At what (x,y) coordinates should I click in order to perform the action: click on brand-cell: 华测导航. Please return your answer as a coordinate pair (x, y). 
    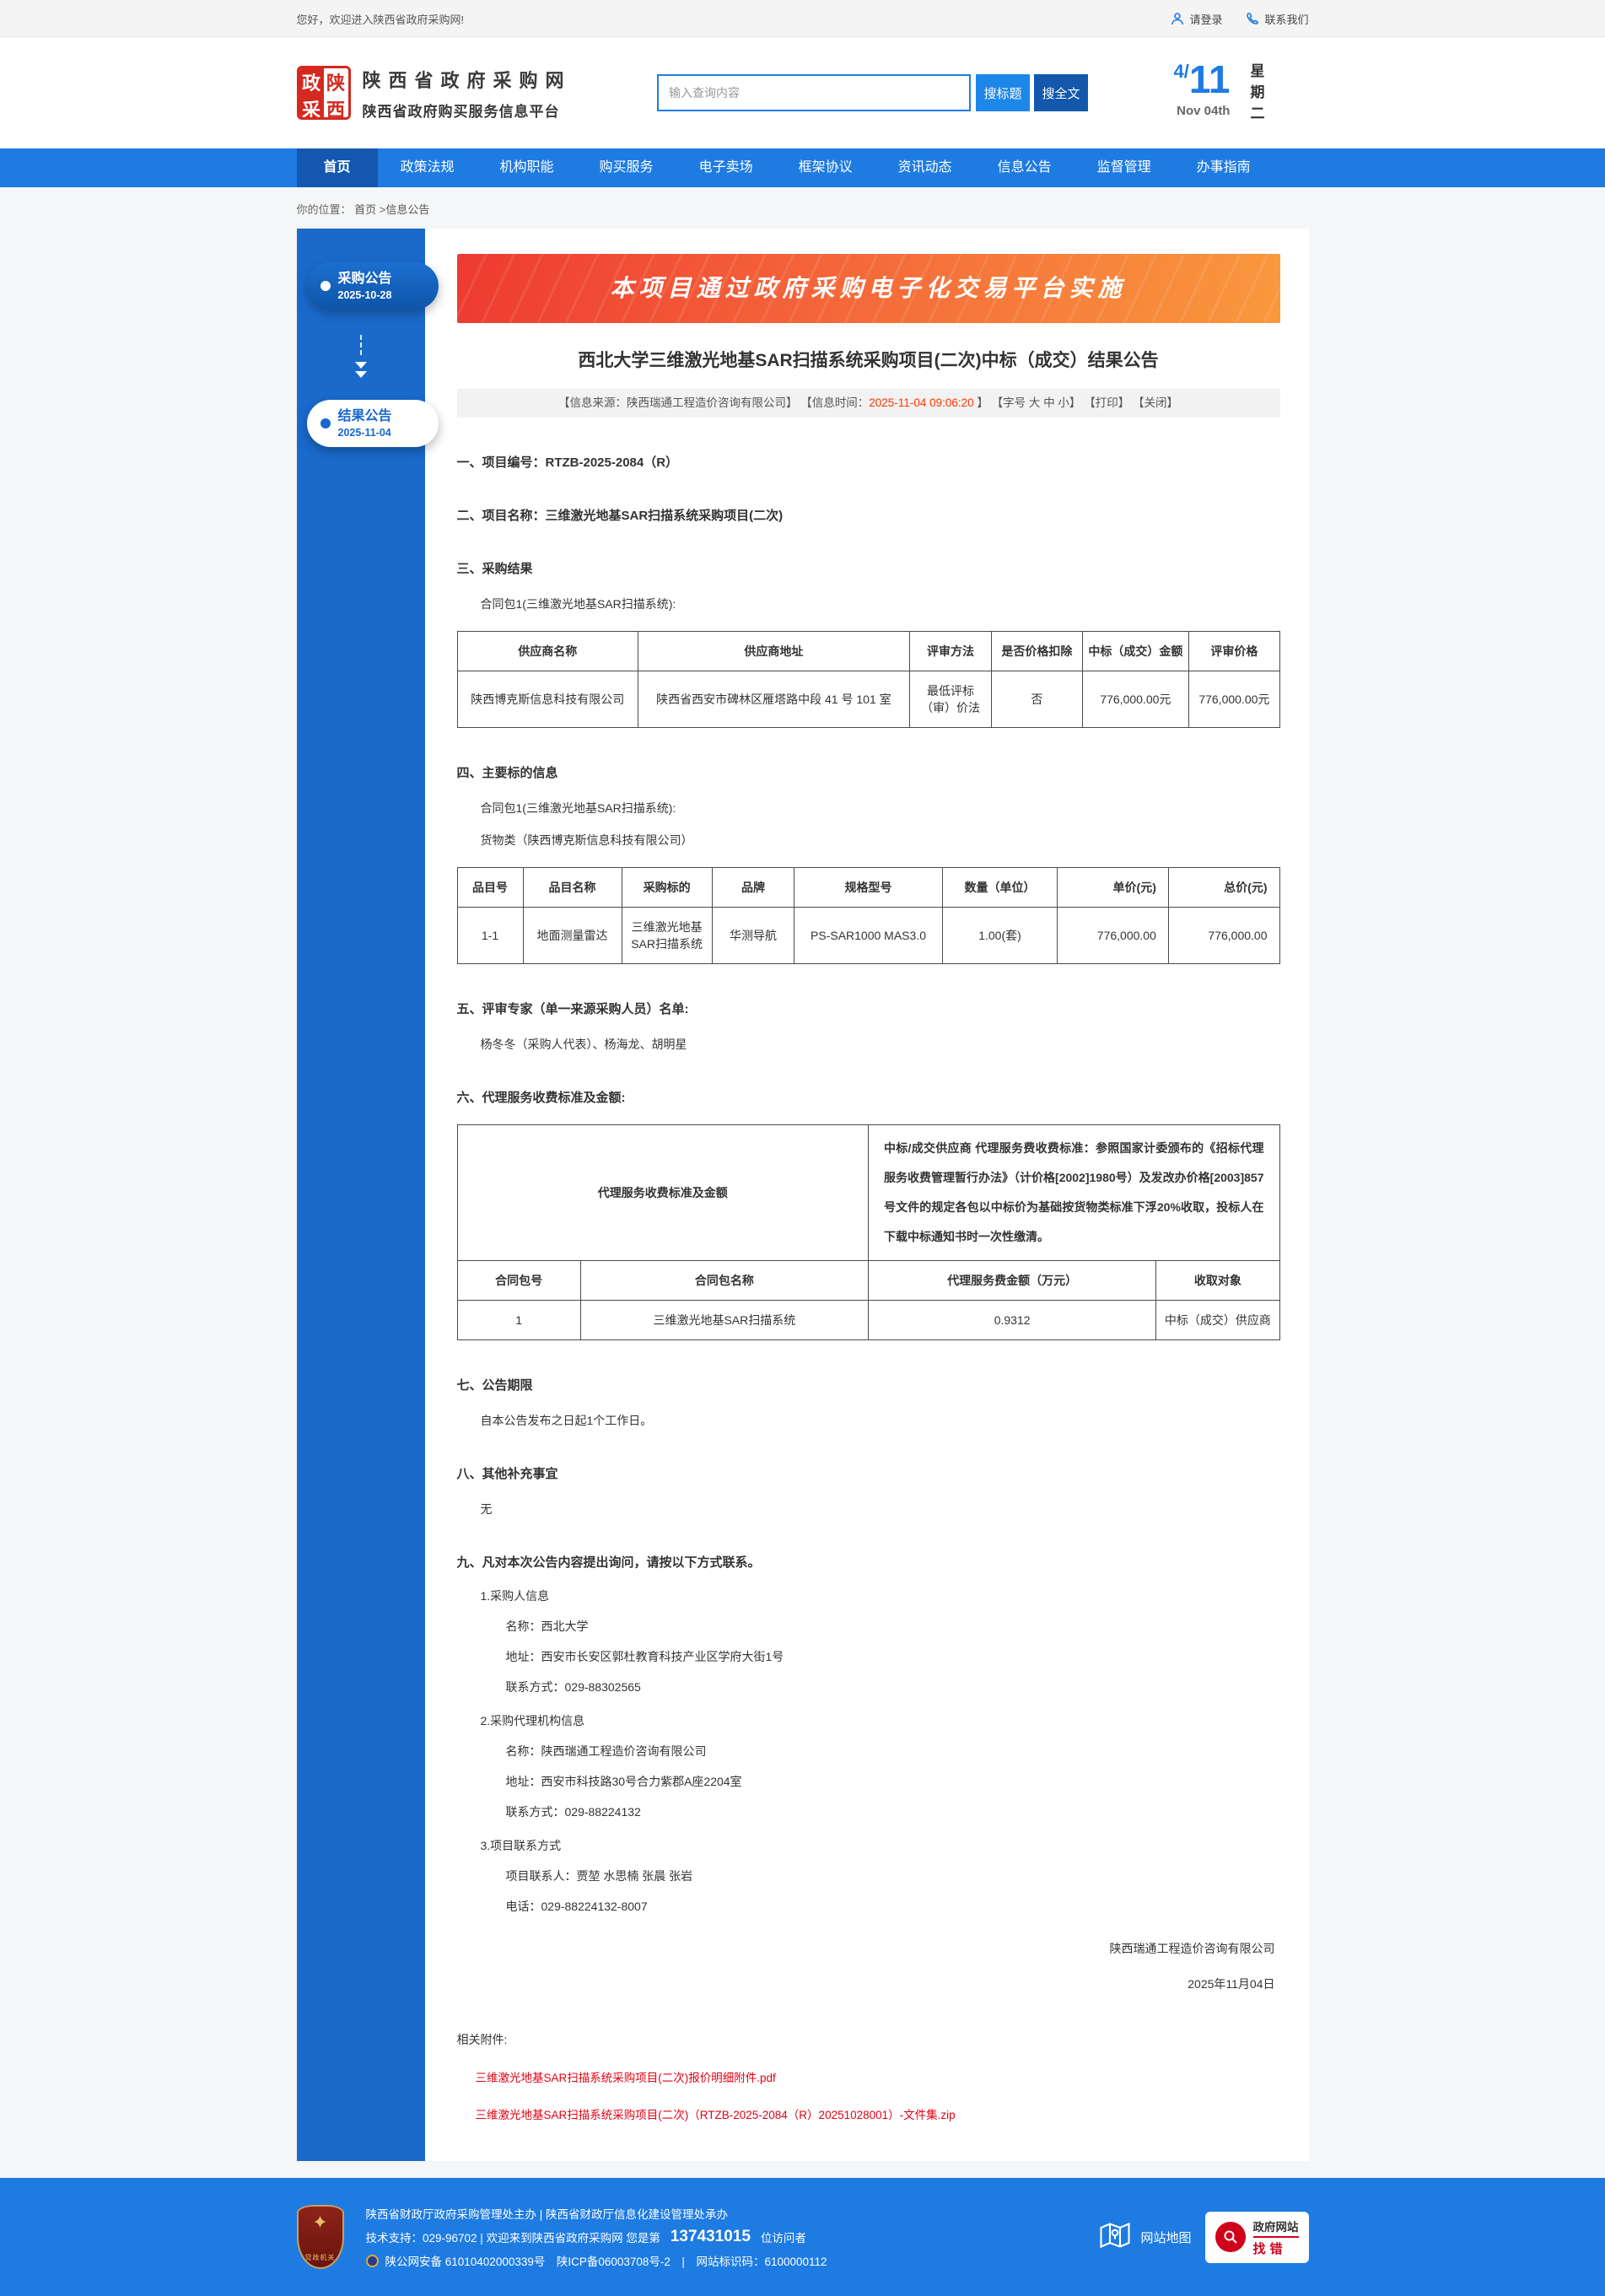
    Looking at the image, I should click on (753, 935).